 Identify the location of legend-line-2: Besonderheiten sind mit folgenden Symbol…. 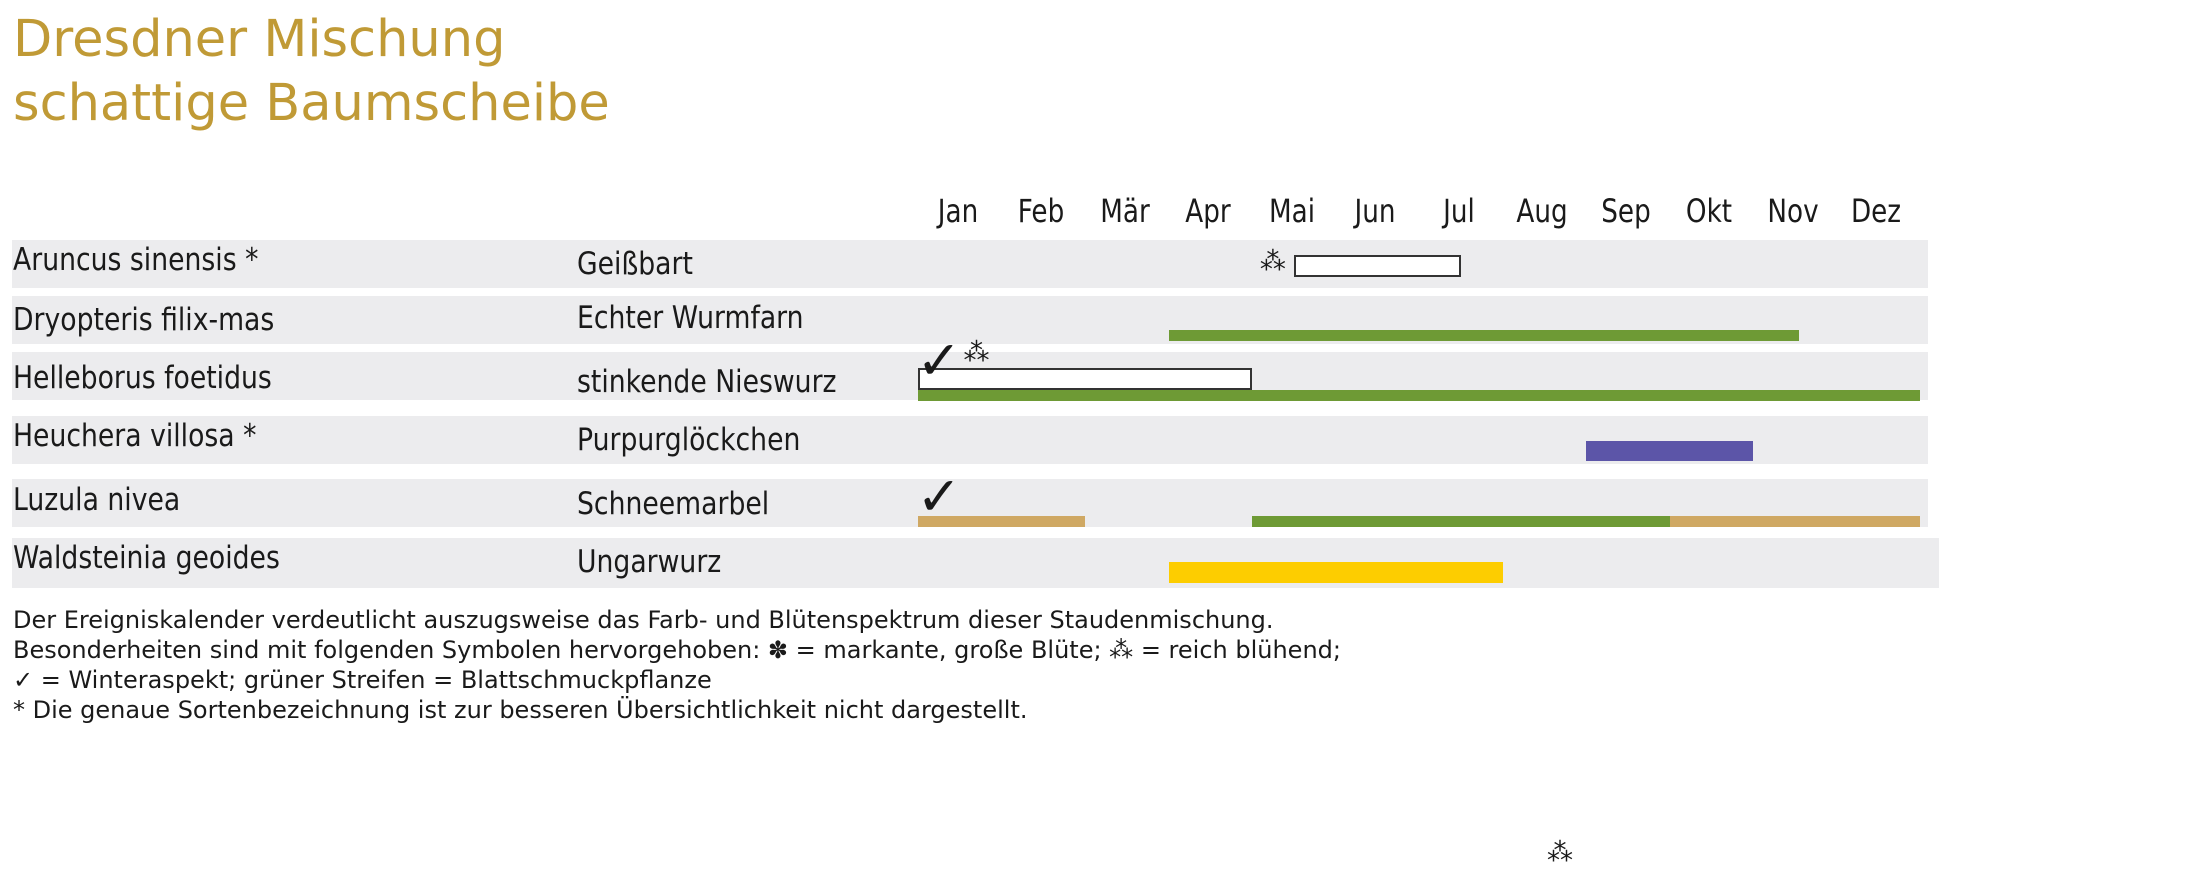
(677, 650).